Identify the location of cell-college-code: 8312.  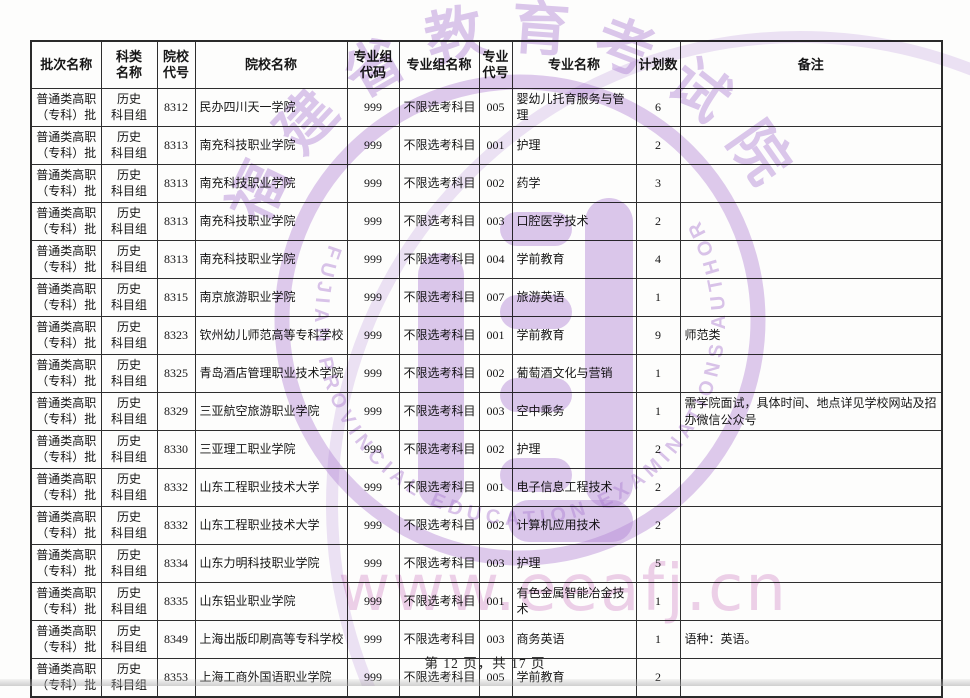
(176, 107).